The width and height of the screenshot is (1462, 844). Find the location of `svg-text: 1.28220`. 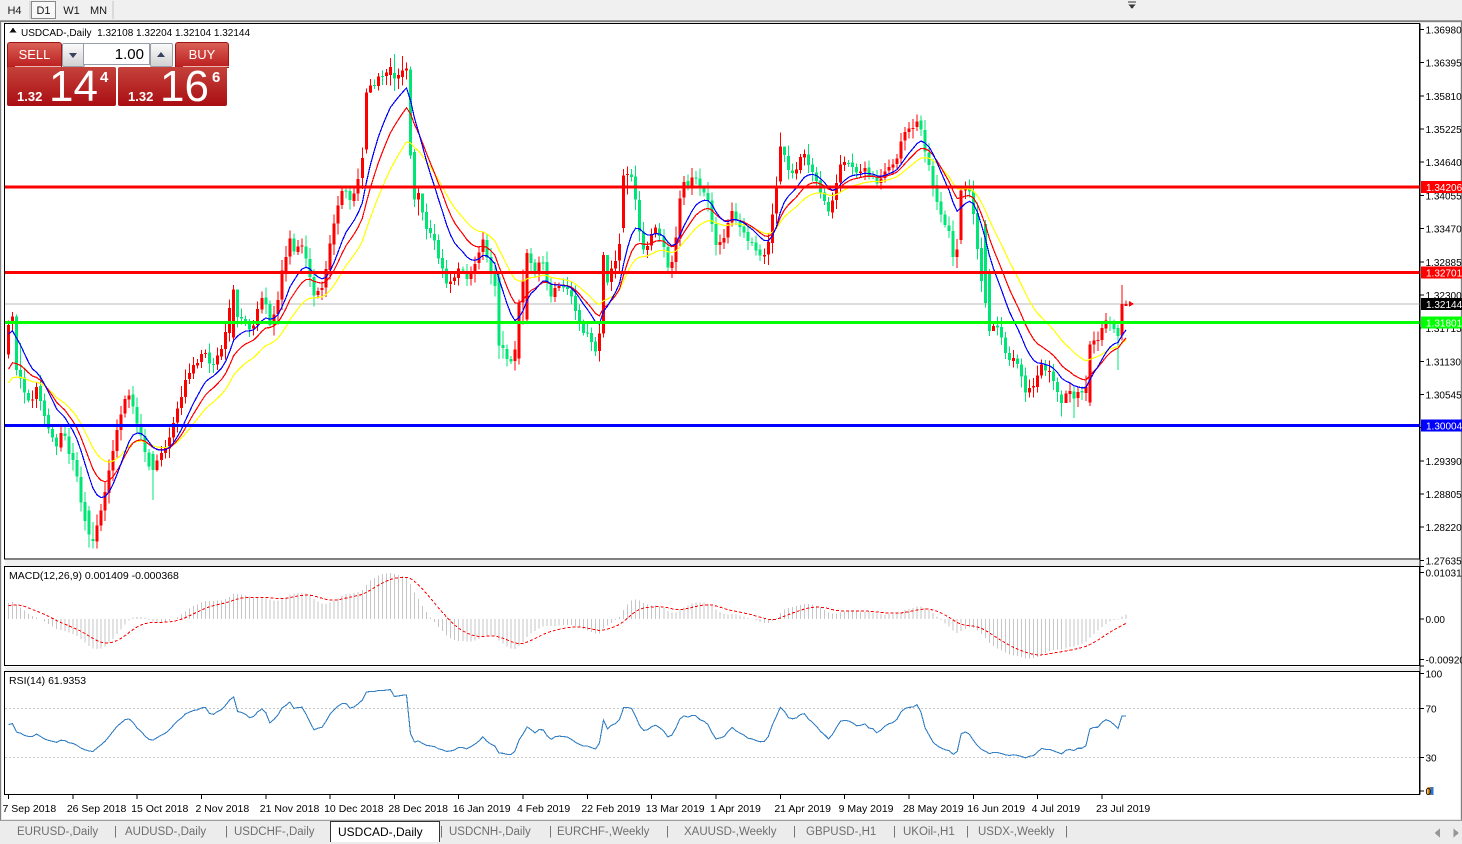

svg-text: 1.28220 is located at coordinates (1444, 528).